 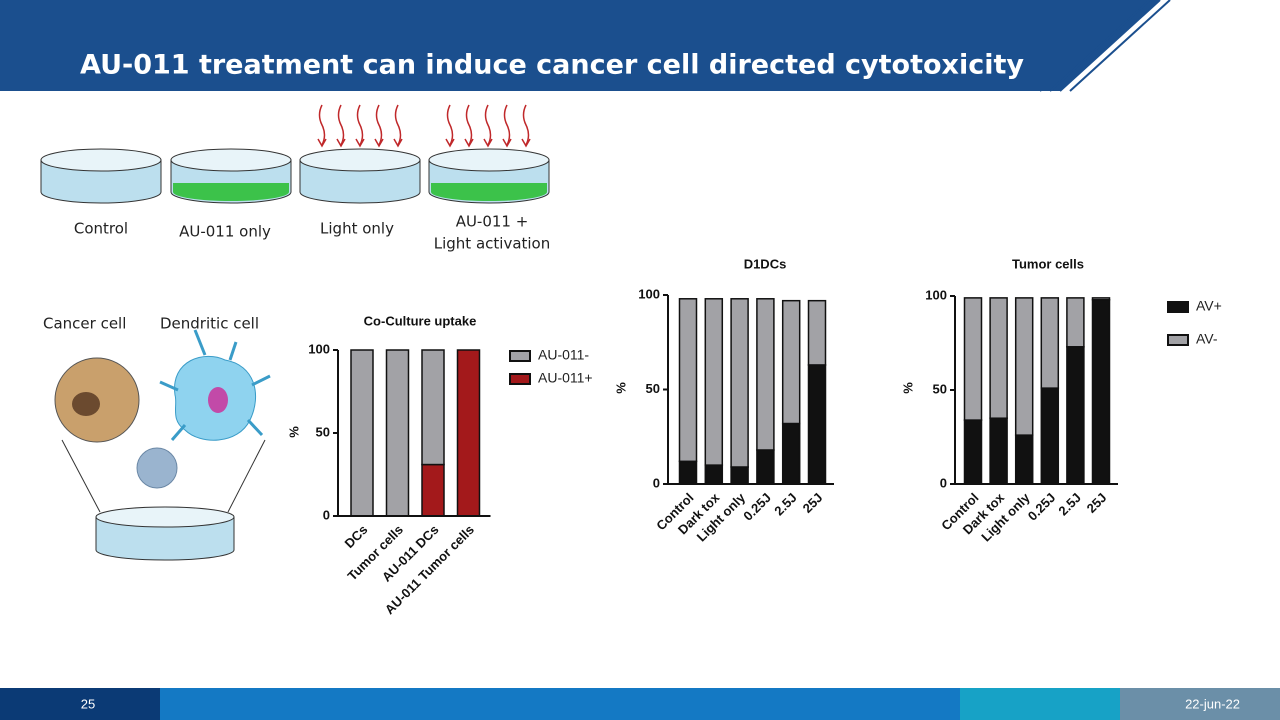 I want to click on legend-label: AV-, so click(x=1207, y=339).